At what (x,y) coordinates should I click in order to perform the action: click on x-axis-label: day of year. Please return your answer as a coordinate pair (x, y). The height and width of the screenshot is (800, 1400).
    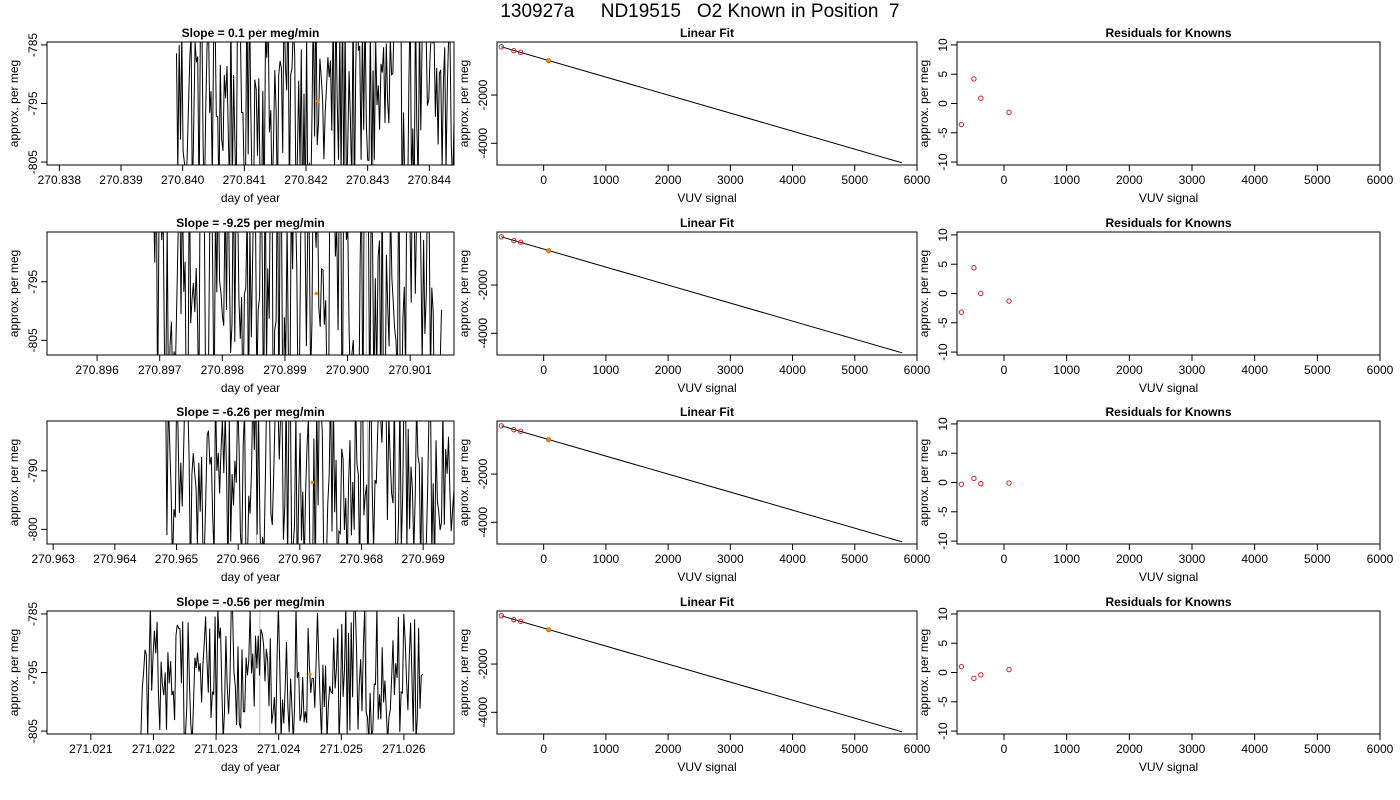
    Looking at the image, I should click on (250, 577).